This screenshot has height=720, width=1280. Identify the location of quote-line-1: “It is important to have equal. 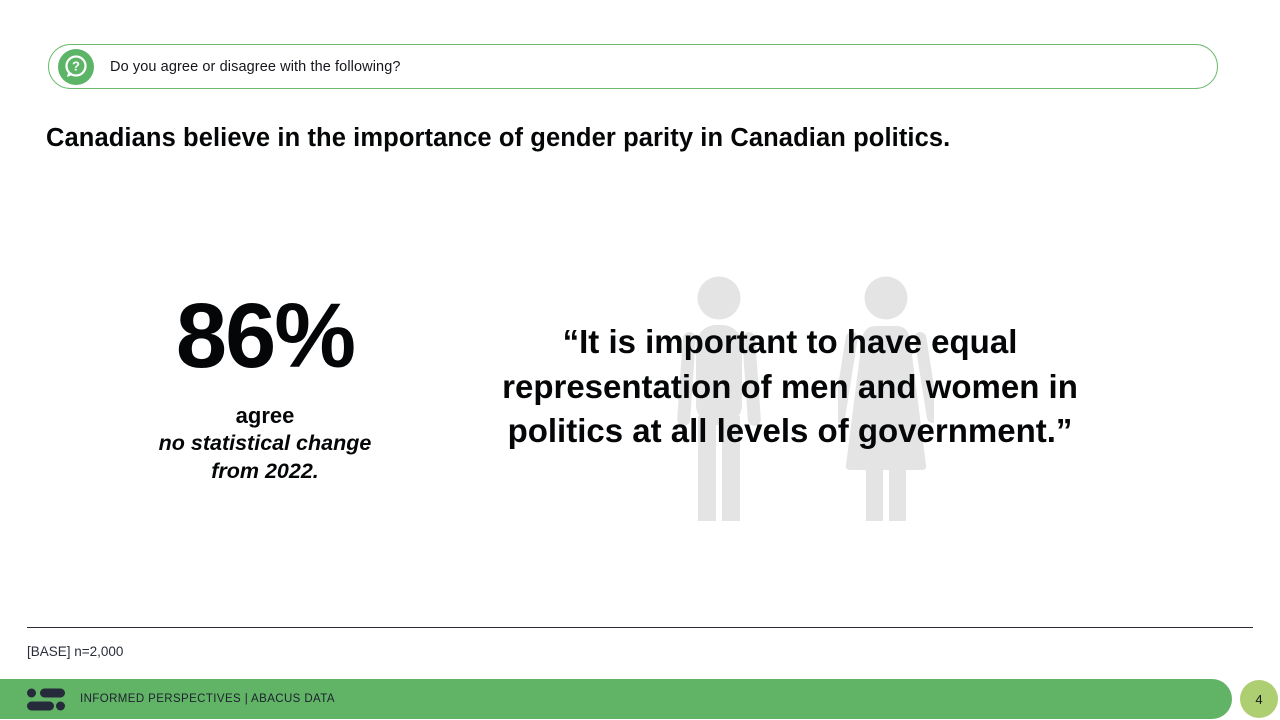
(790, 341).